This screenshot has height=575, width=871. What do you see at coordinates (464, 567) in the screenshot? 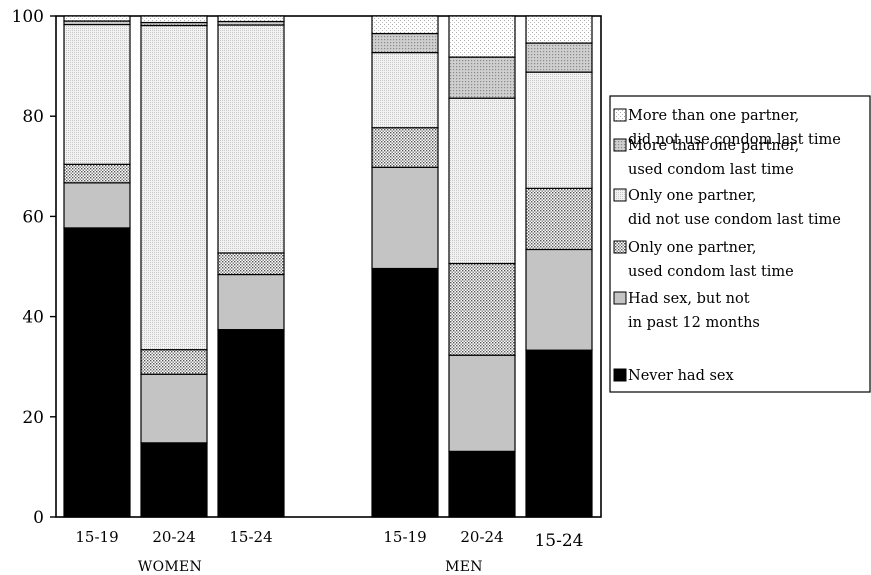
I see `group-label: MEN` at bounding box center [464, 567].